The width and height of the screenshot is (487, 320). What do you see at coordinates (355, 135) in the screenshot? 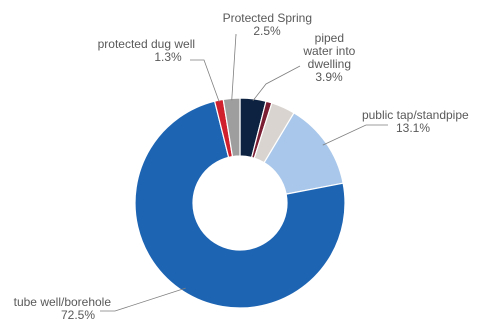
I see `leader-public-tap` at bounding box center [355, 135].